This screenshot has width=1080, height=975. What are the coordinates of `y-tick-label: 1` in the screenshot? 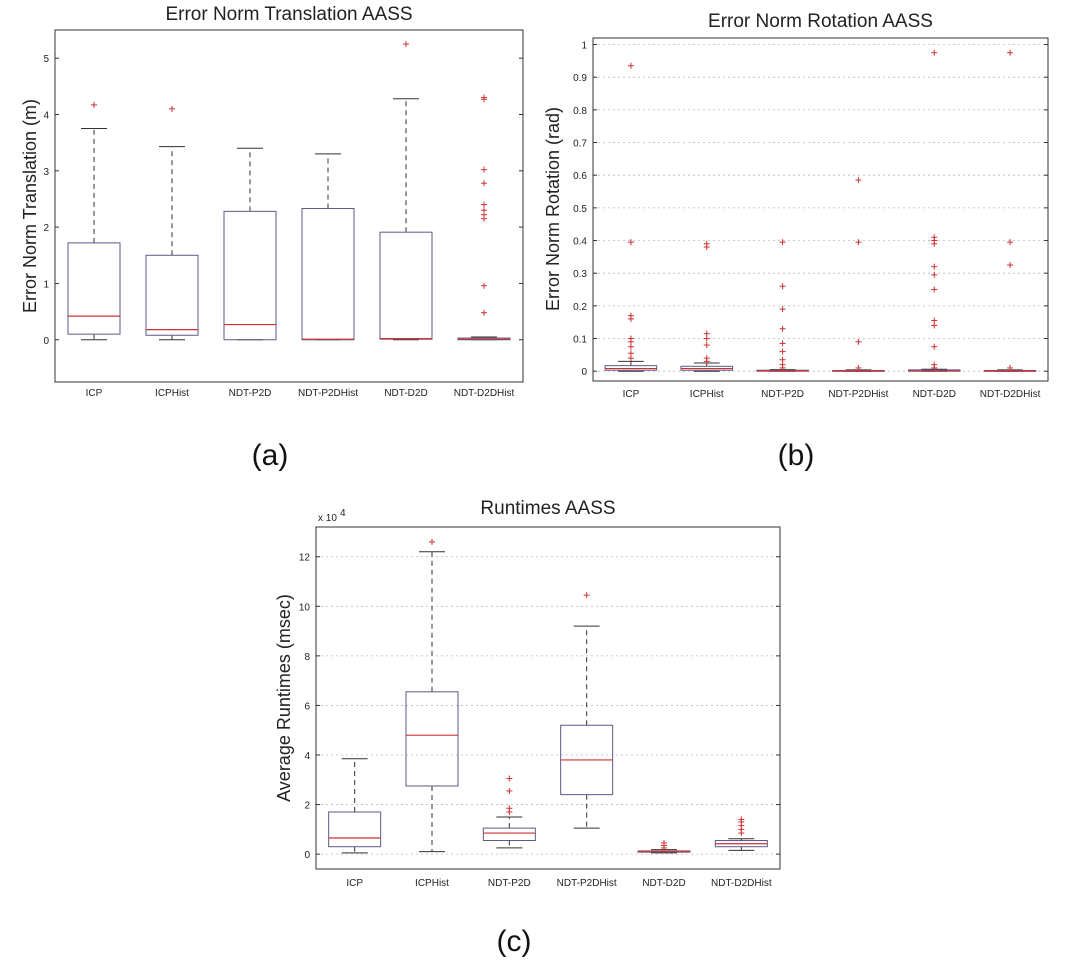 It's located at (584, 46).